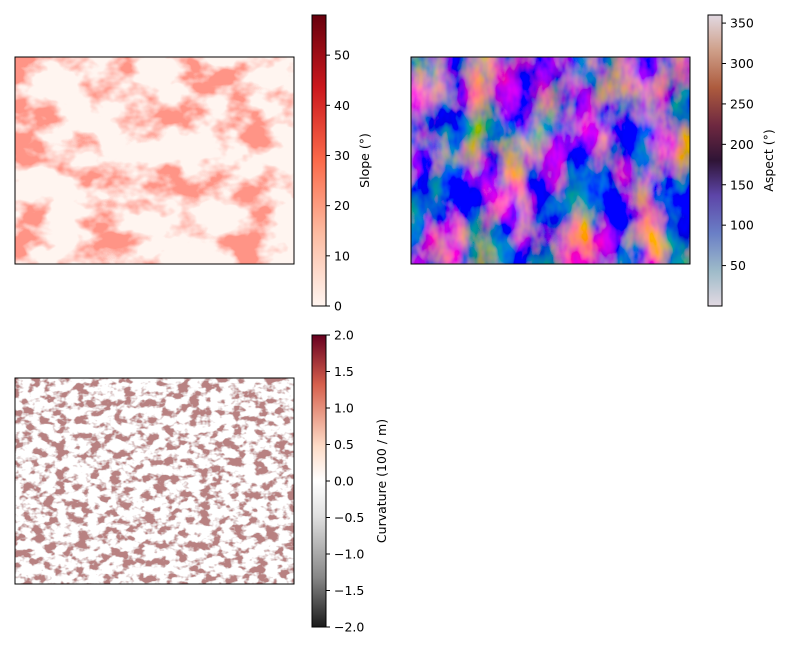 The height and width of the screenshot is (650, 800). Describe the element at coordinates (319, 160) in the screenshot. I see `slope-colorbar` at that location.